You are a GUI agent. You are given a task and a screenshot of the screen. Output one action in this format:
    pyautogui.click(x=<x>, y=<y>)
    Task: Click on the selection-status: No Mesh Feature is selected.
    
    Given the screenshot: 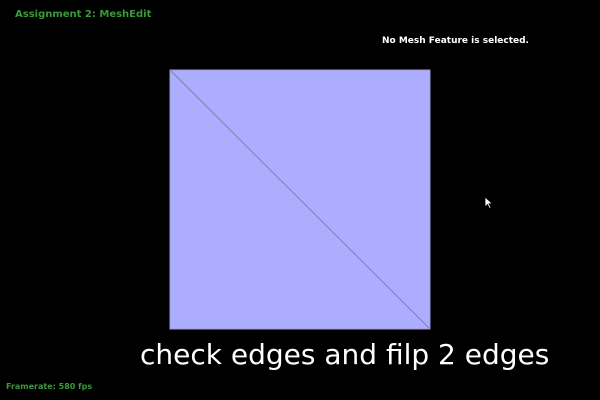 What is the action you would take?
    pyautogui.click(x=455, y=41)
    